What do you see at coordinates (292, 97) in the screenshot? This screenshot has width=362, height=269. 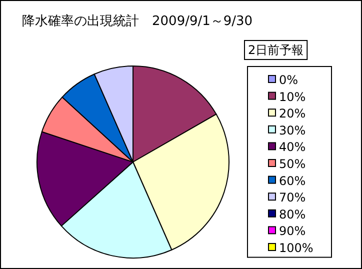 I see `legend-label: 10%` at bounding box center [292, 97].